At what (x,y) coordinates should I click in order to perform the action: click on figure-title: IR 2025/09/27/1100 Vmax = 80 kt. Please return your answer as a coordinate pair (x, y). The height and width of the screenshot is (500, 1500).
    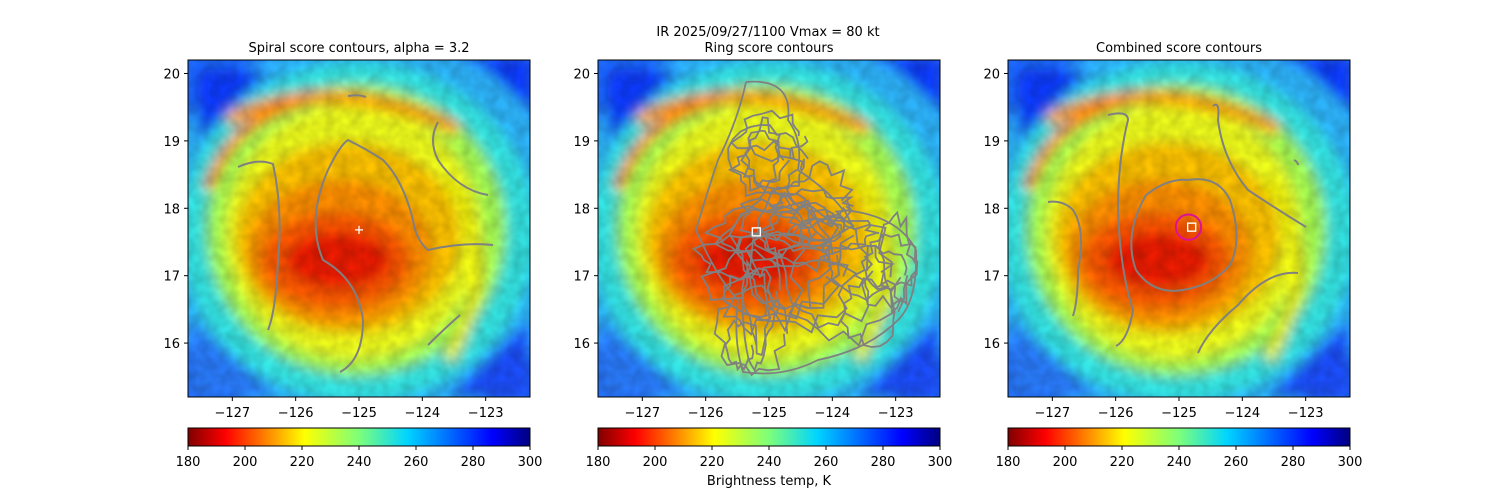
    Looking at the image, I should click on (767, 32).